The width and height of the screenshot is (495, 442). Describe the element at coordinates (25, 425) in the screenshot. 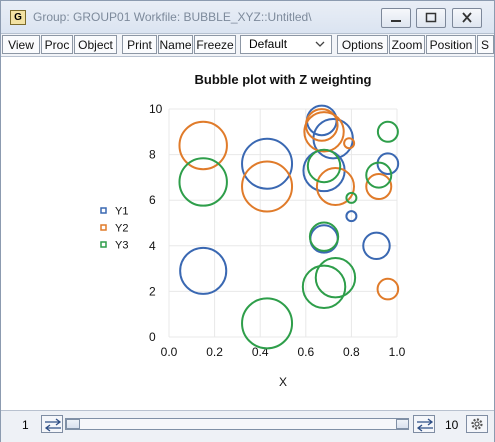

I see `range-start: 1` at that location.